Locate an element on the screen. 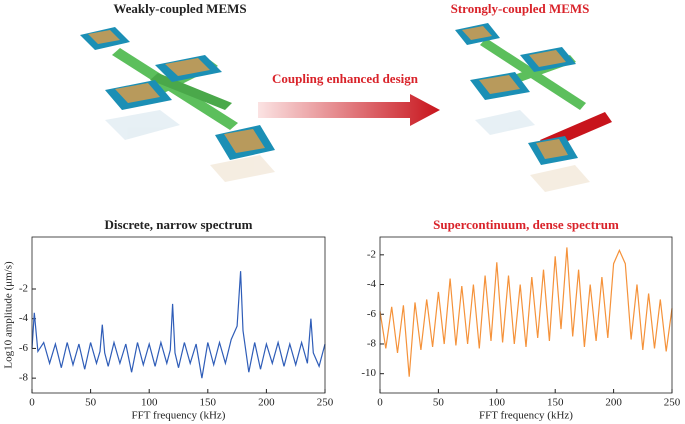 The image size is (685, 424). left-title: Weakly-coupled MEMS is located at coordinates (179, 8).